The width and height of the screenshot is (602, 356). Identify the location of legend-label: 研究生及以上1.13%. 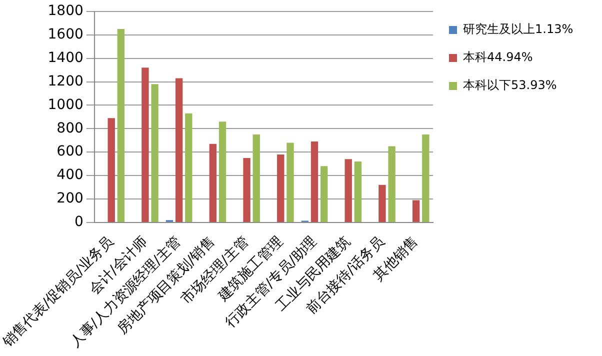
(518, 29).